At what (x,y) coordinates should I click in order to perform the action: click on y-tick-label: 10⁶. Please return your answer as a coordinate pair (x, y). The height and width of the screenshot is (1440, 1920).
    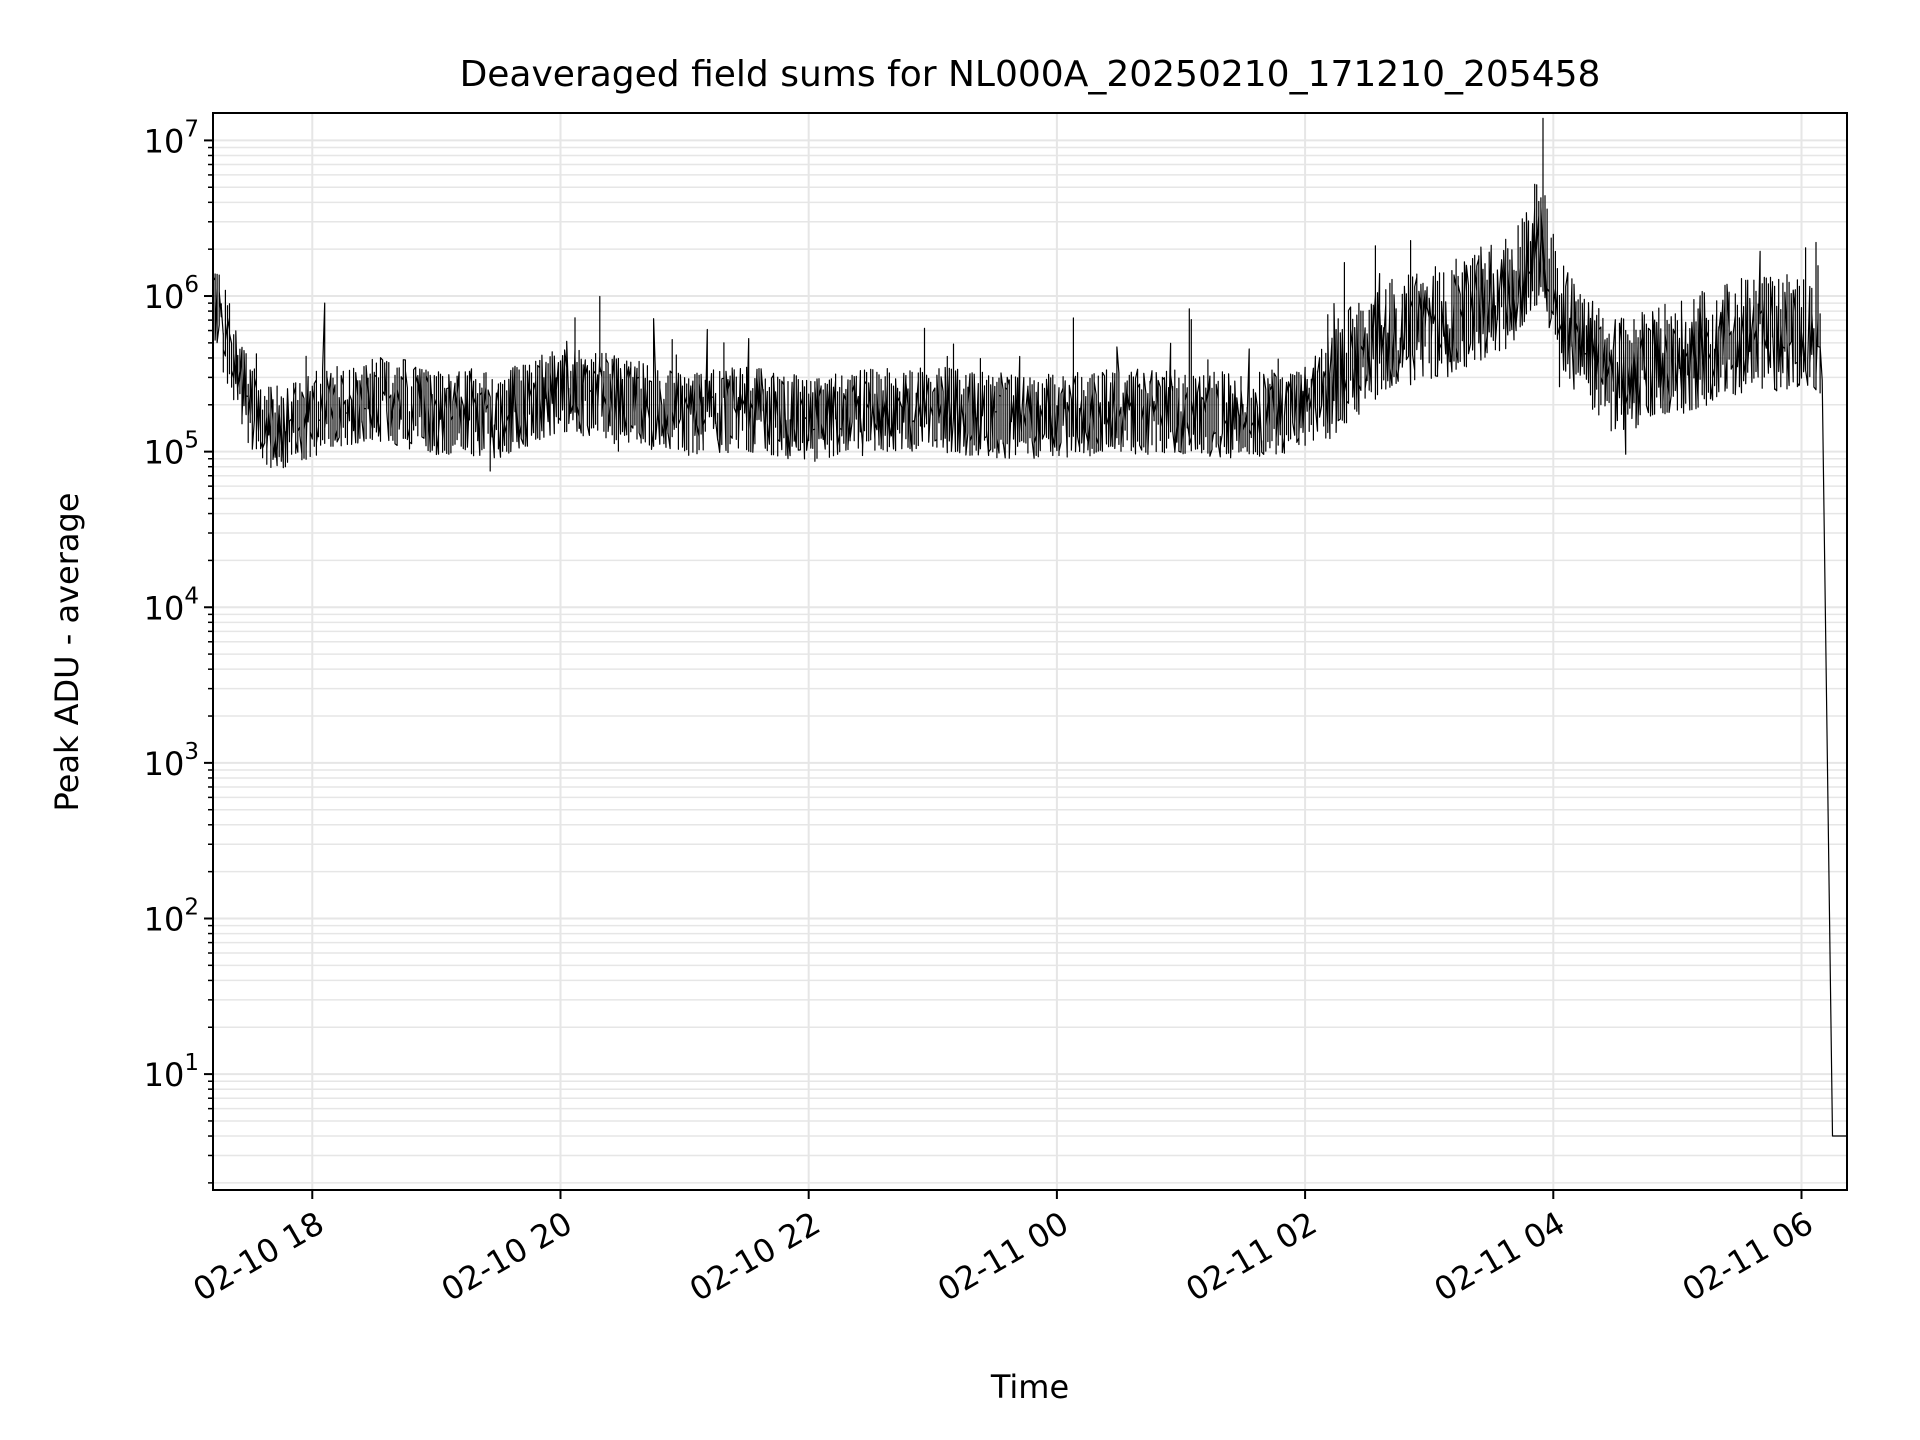
    Looking at the image, I should click on (171, 294).